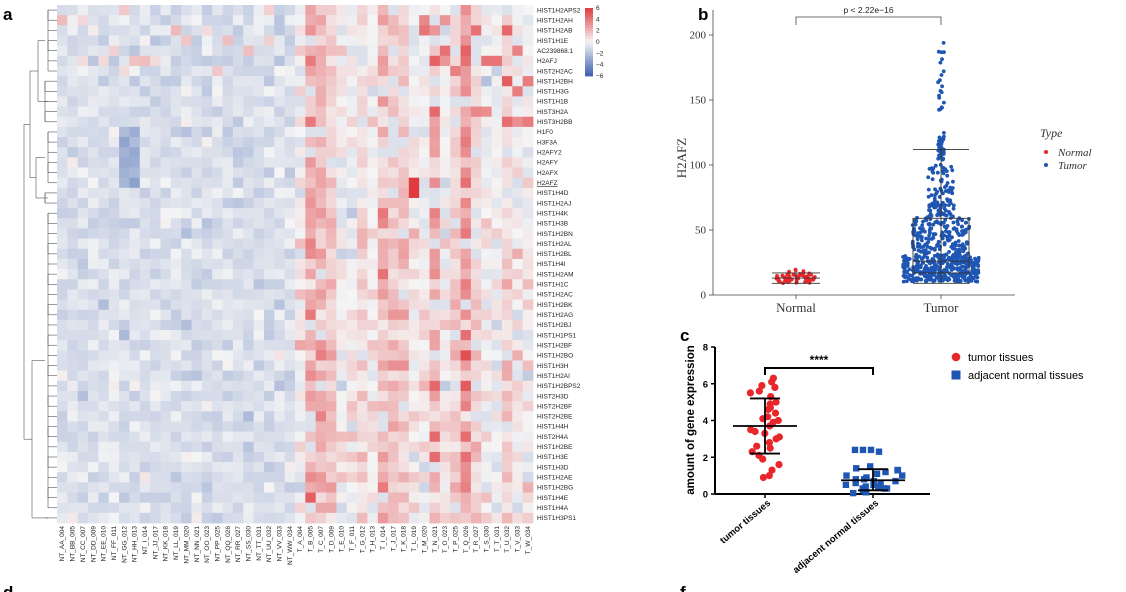 The image size is (1126, 592). Describe the element at coordinates (768, 409) in the screenshot. I see `tumor-tissue-point` at that location.